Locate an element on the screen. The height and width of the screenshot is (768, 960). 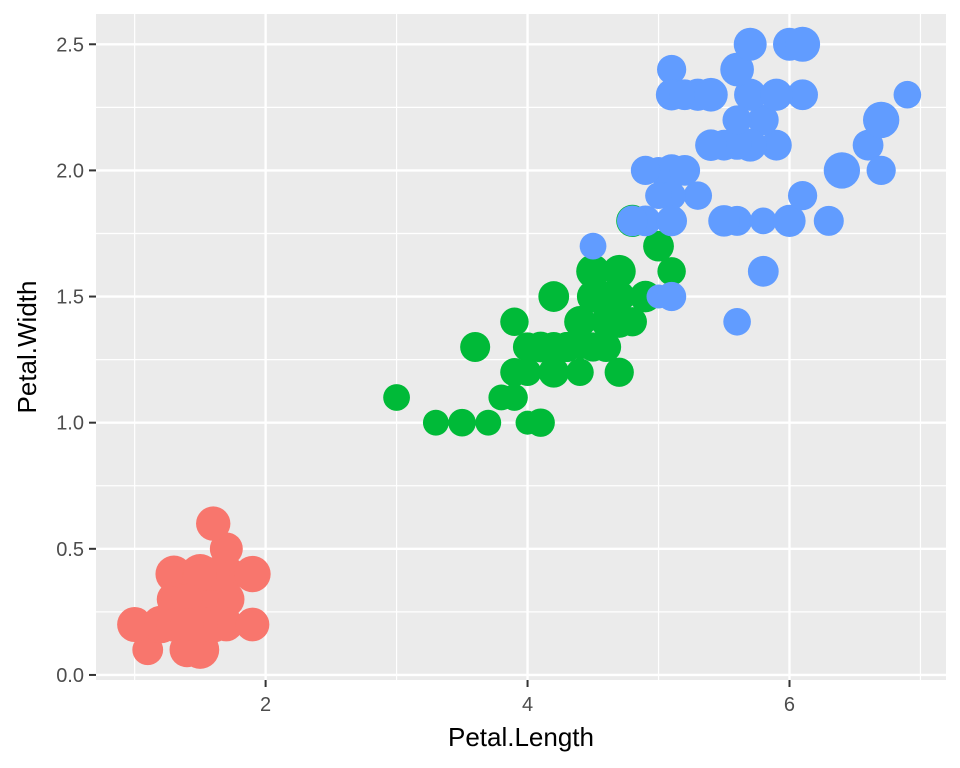
x-axis-title: Petal.Length is located at coordinates (521, 737).